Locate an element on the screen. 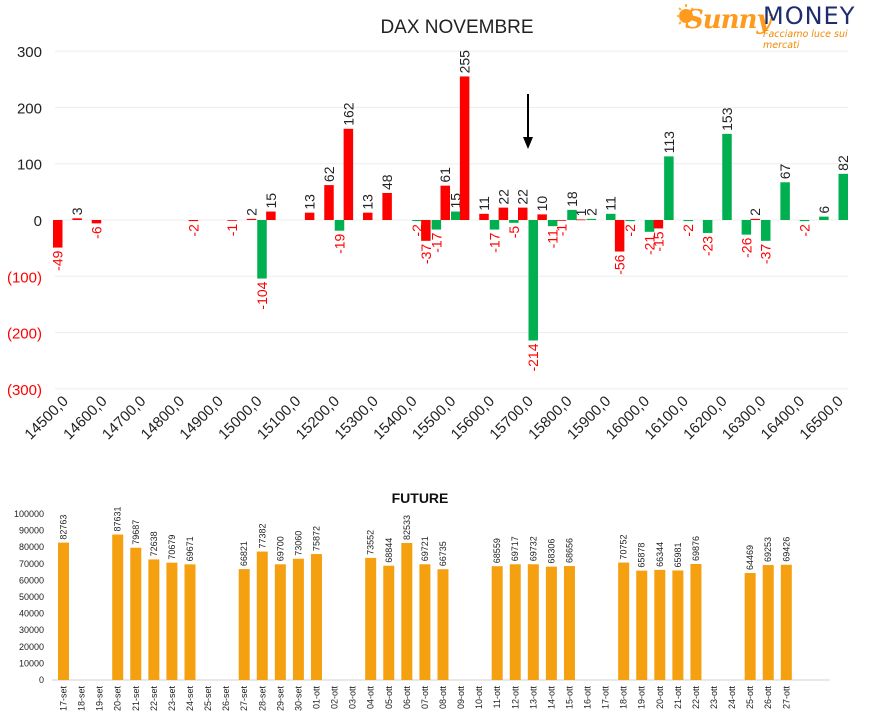  future-x-tick-label: 25-ott is located at coordinates (750, 698).